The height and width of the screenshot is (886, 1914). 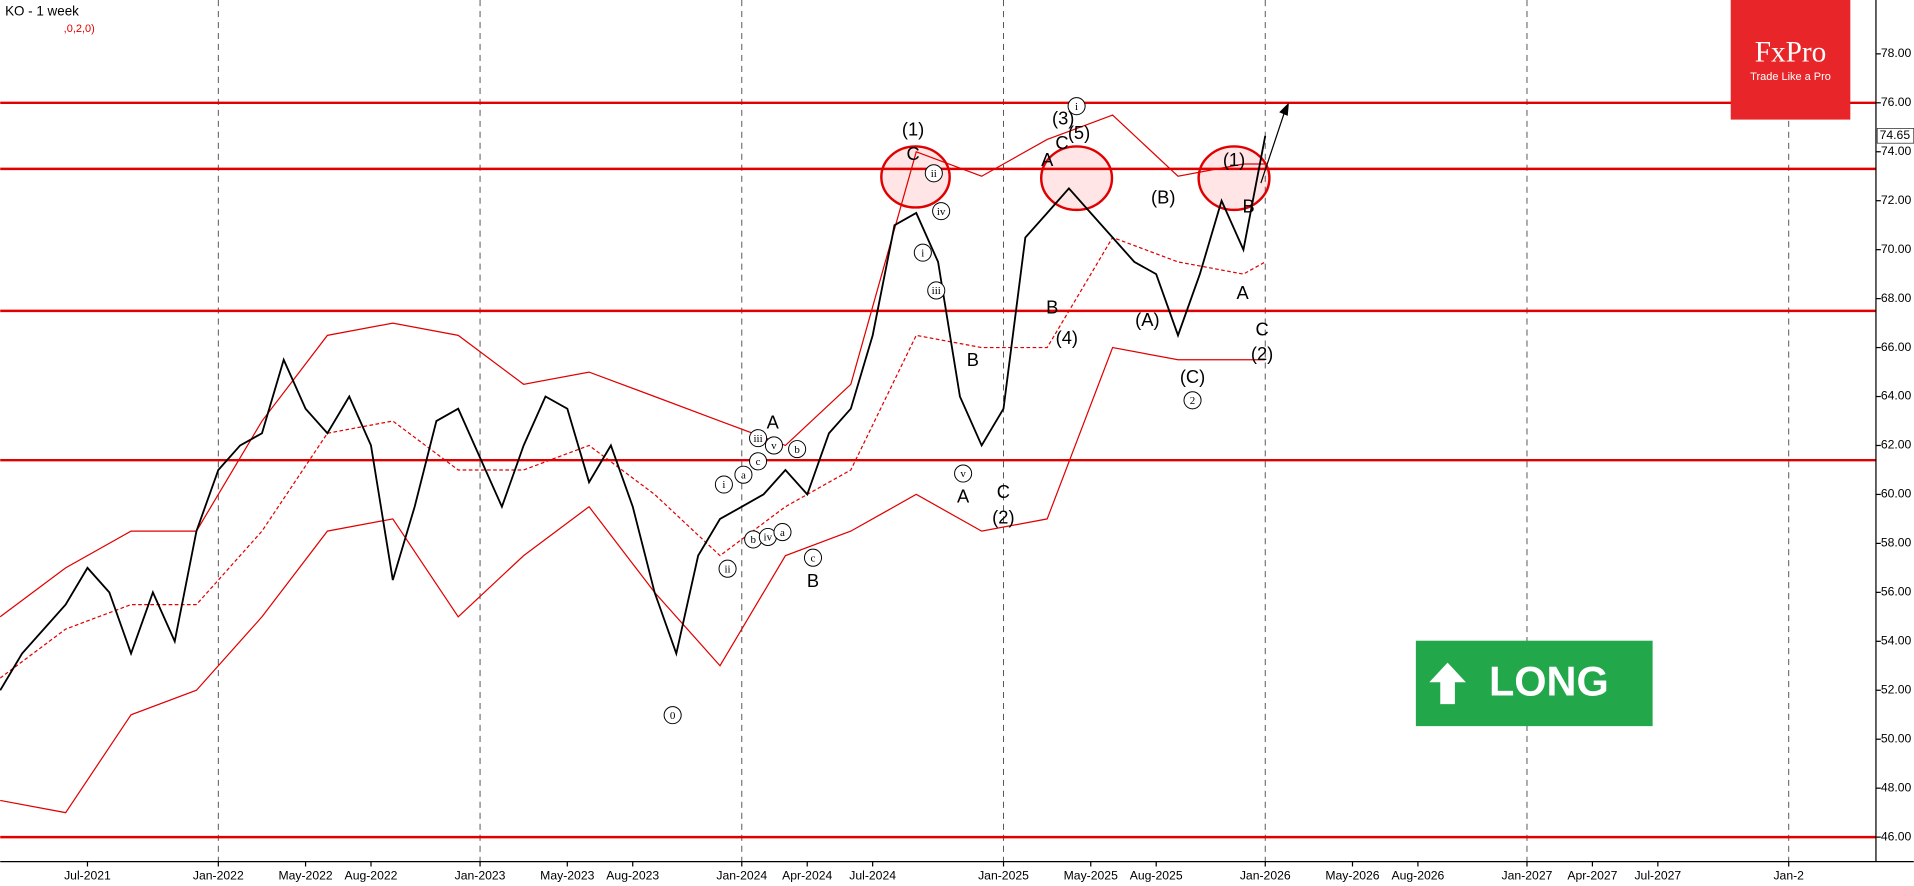 I want to click on x-tick-label: May-2026, so click(x=1352, y=875).